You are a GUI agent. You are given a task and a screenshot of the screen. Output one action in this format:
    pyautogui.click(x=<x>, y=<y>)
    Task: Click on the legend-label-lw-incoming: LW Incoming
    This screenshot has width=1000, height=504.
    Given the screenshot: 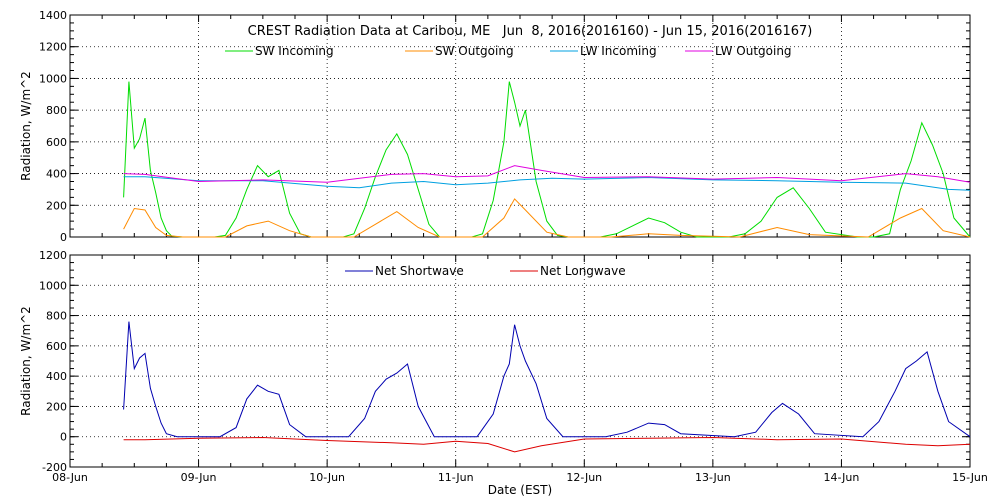 What is the action you would take?
    pyautogui.click(x=618, y=51)
    